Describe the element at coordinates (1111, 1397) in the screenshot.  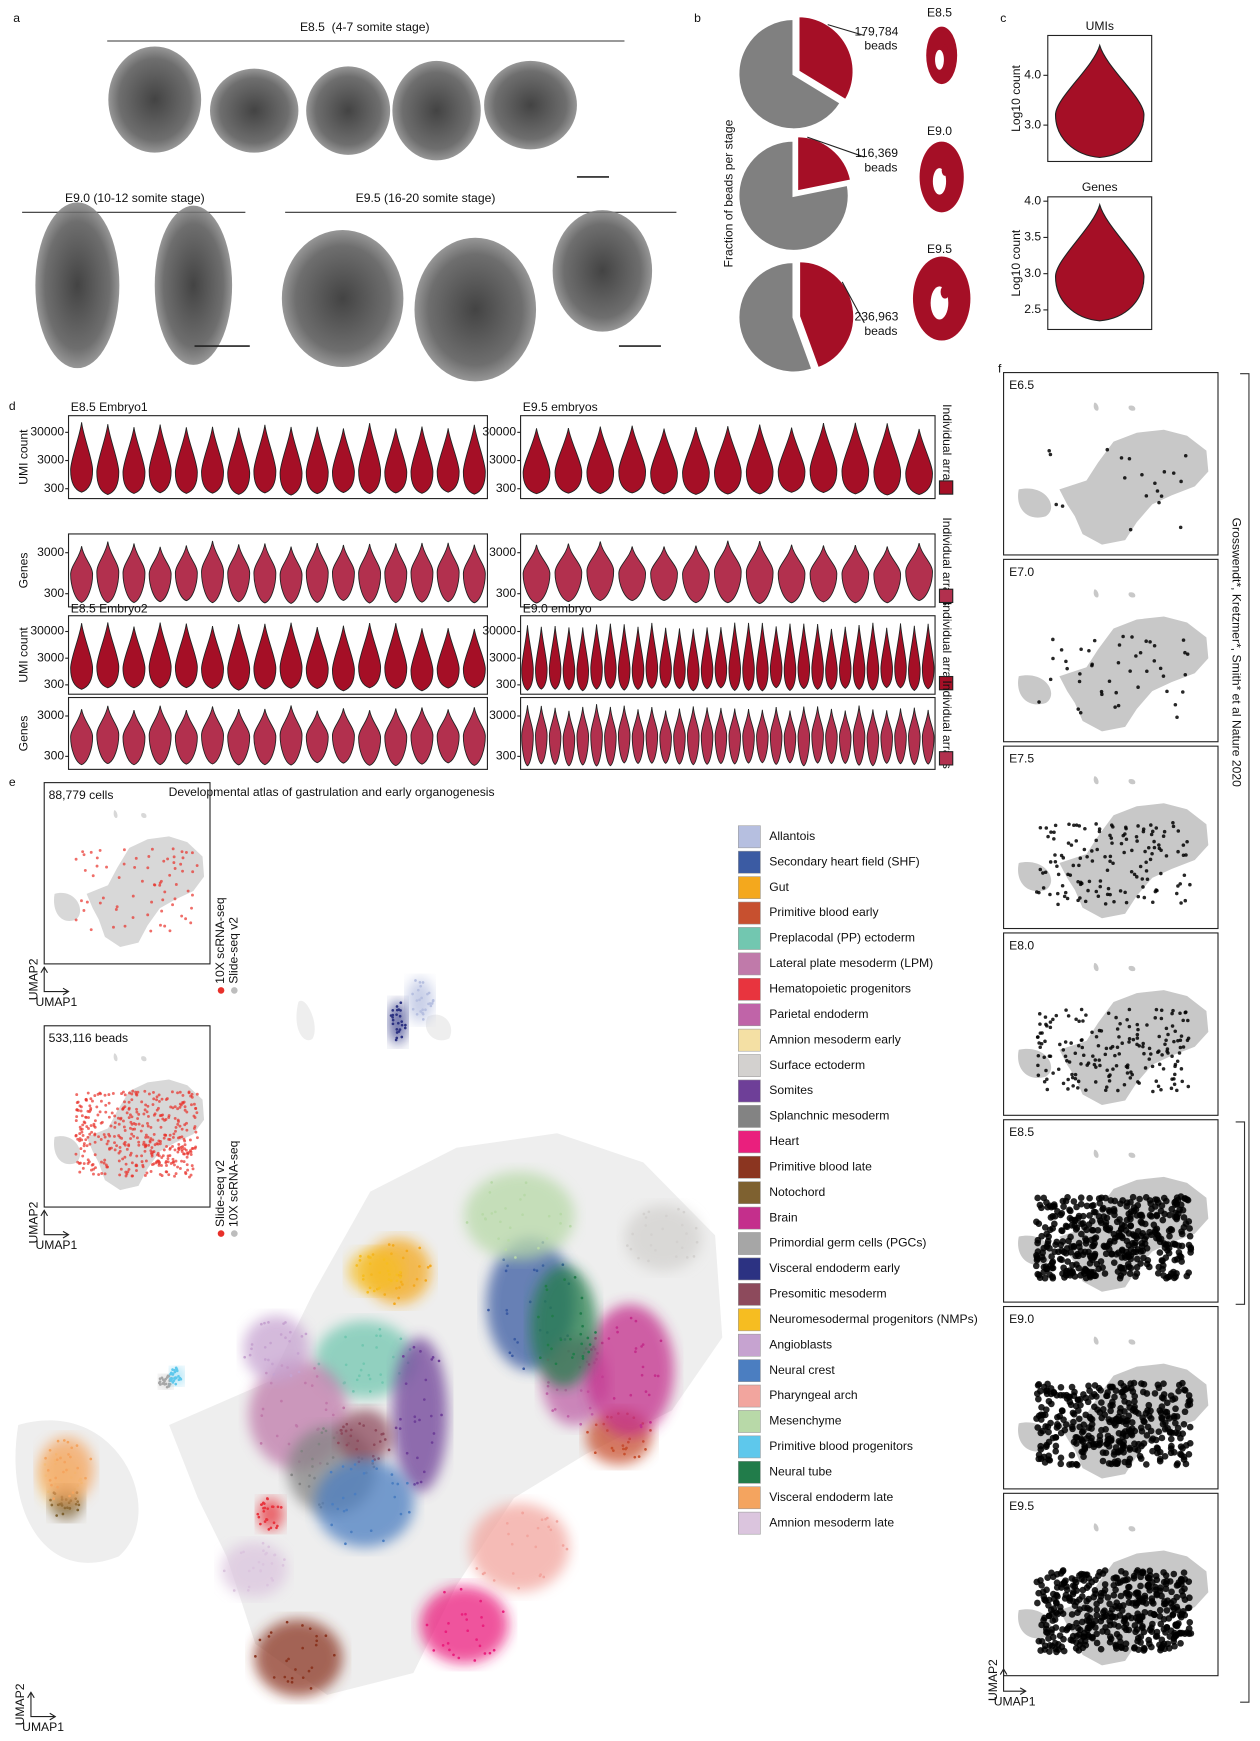
I see `stage-frame` at that location.